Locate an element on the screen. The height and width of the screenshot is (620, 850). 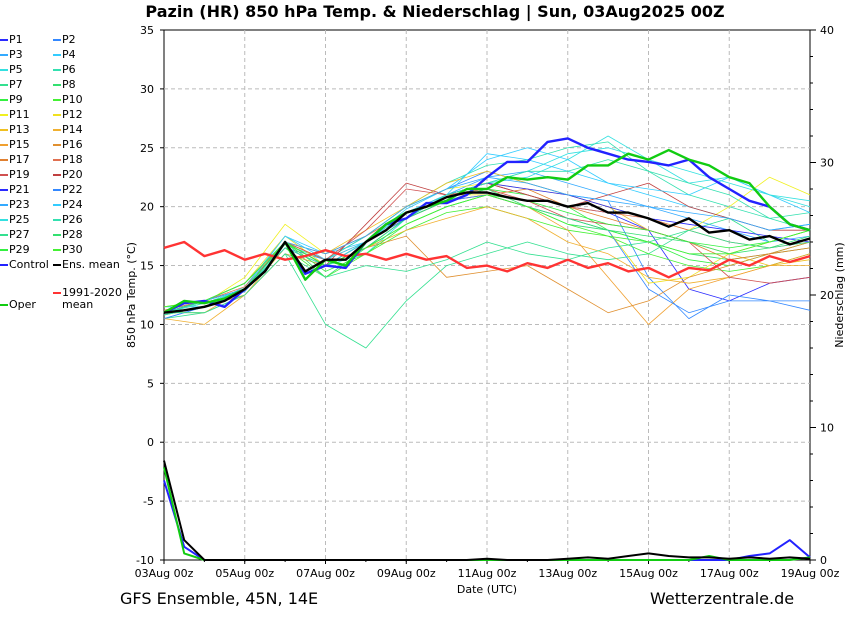
x-axis-label: Date (UTC) is located at coordinates (487, 589).